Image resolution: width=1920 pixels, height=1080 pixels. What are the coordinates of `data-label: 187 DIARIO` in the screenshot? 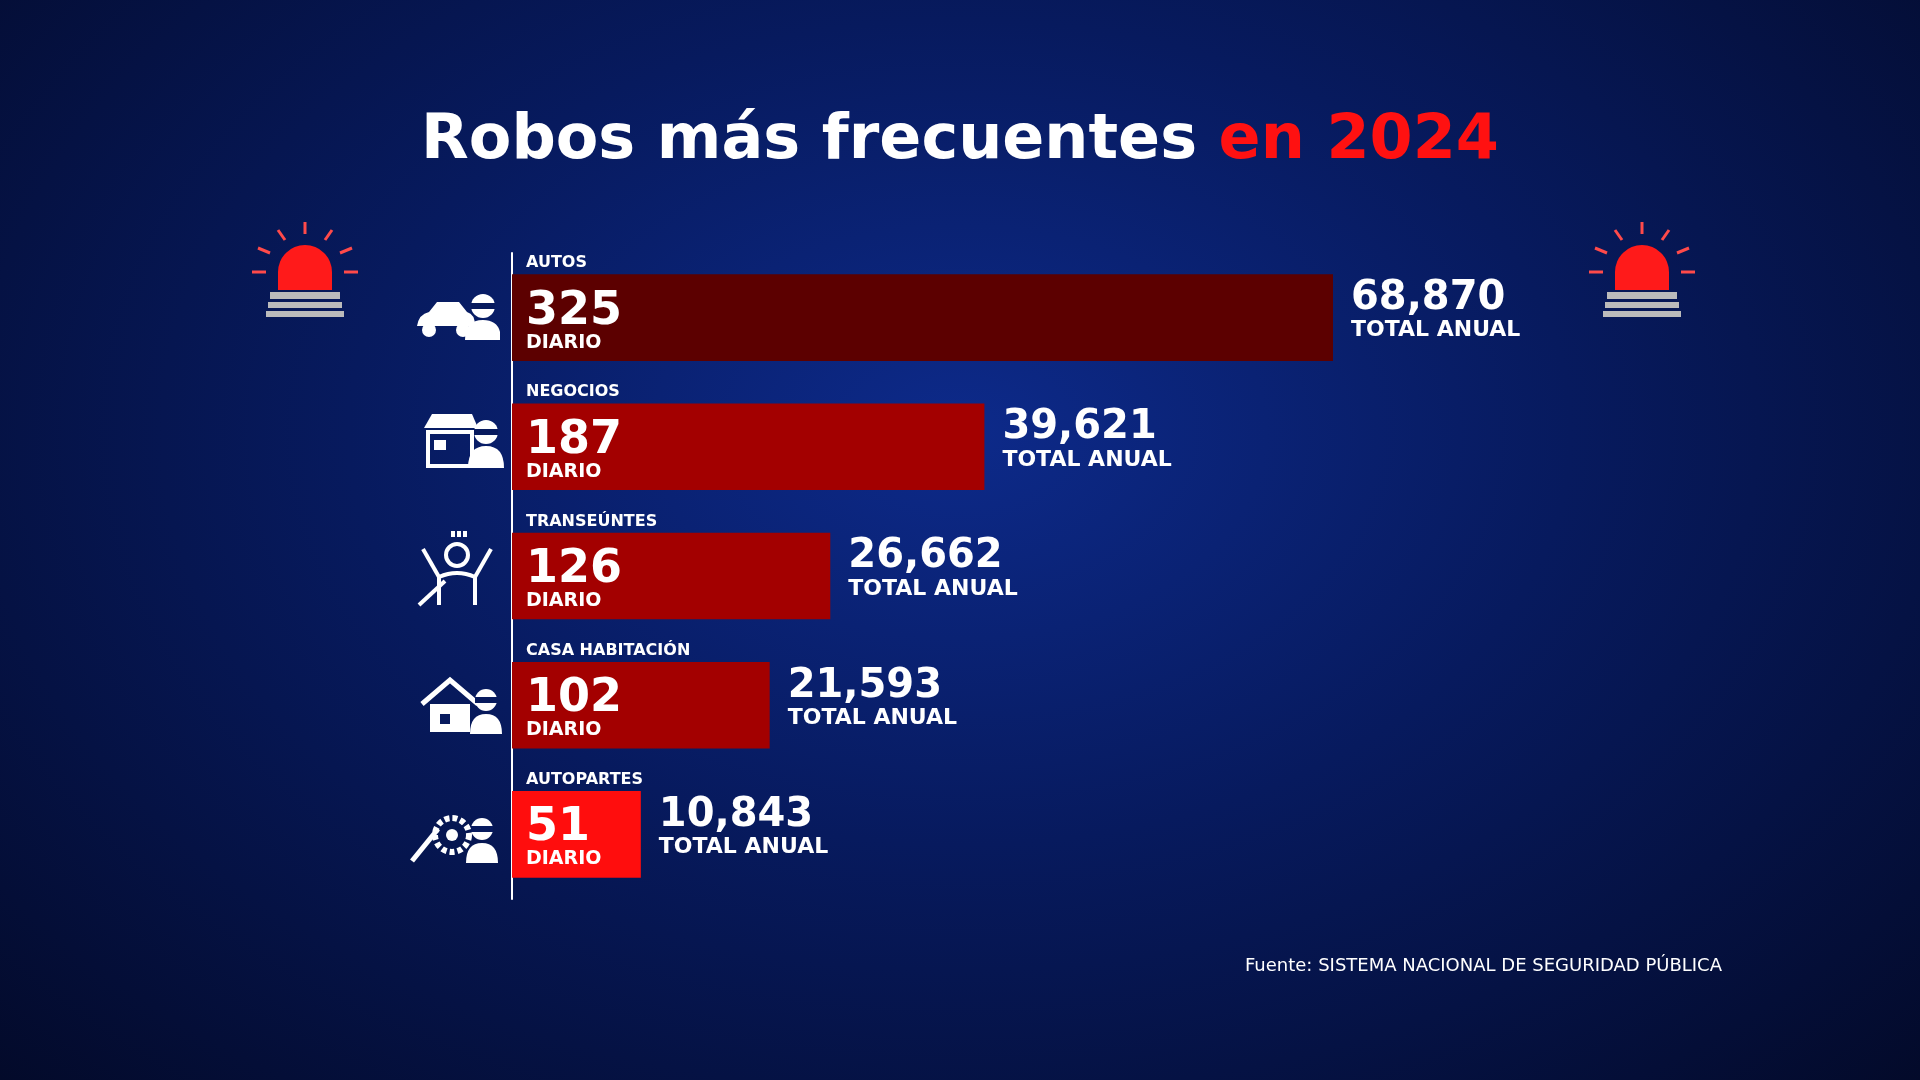 It's located at (574, 445).